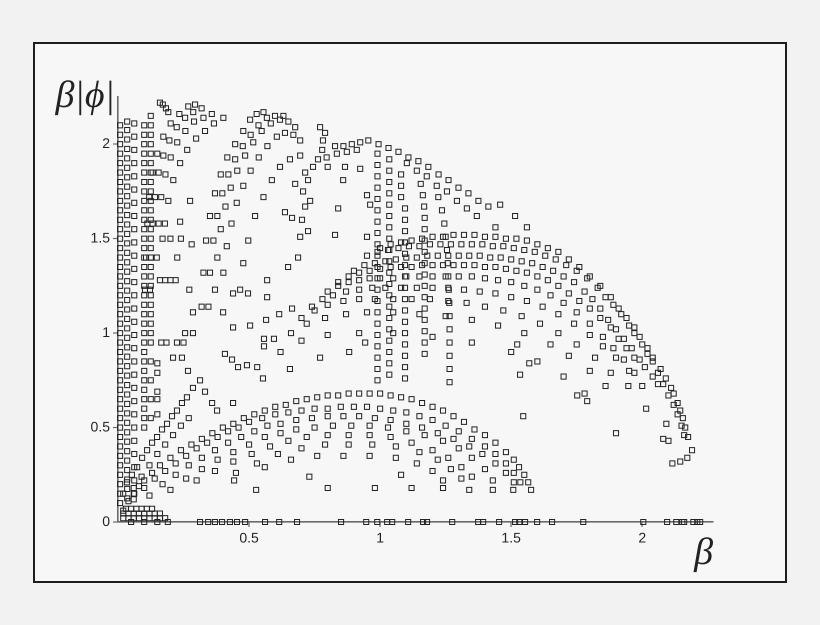 This screenshot has height=625, width=820. I want to click on x-tick-label: 1.5, so click(511, 537).